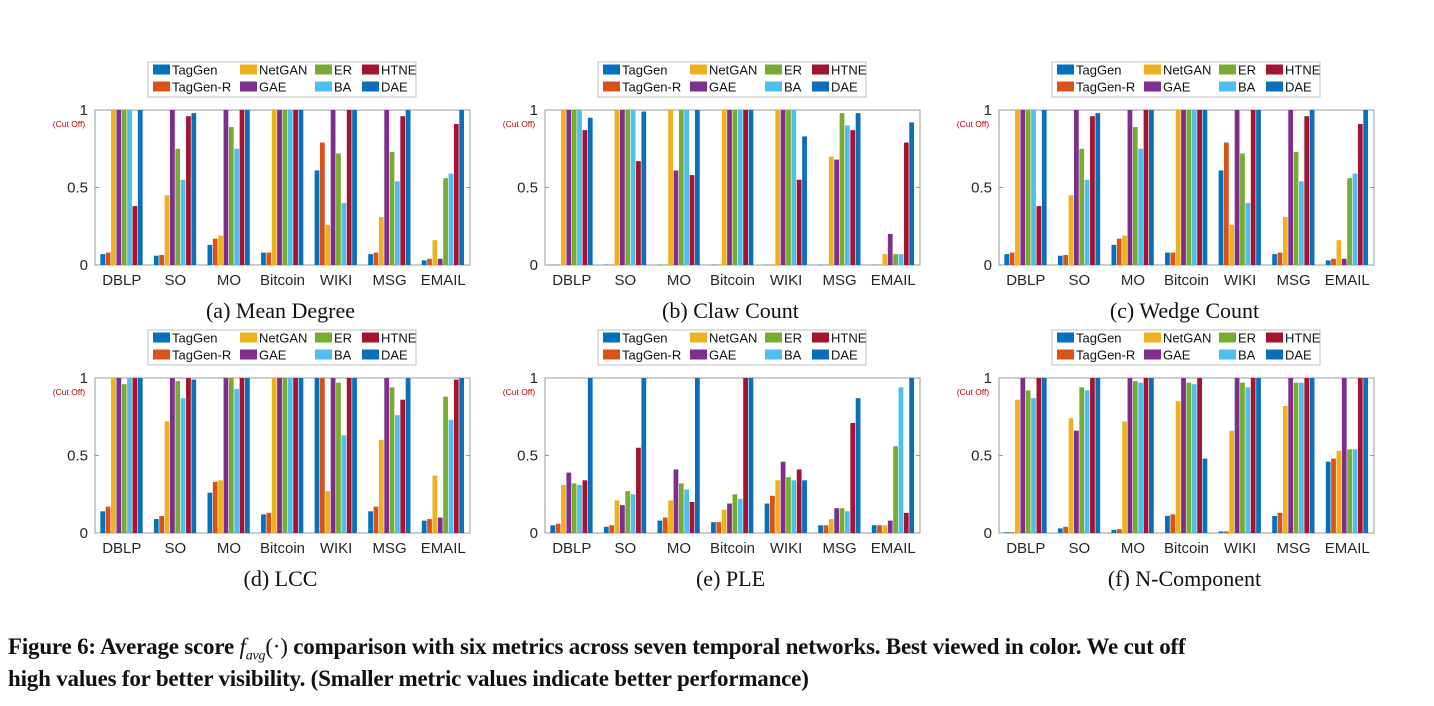  I want to click on bar-netgan-email, so click(885, 529).